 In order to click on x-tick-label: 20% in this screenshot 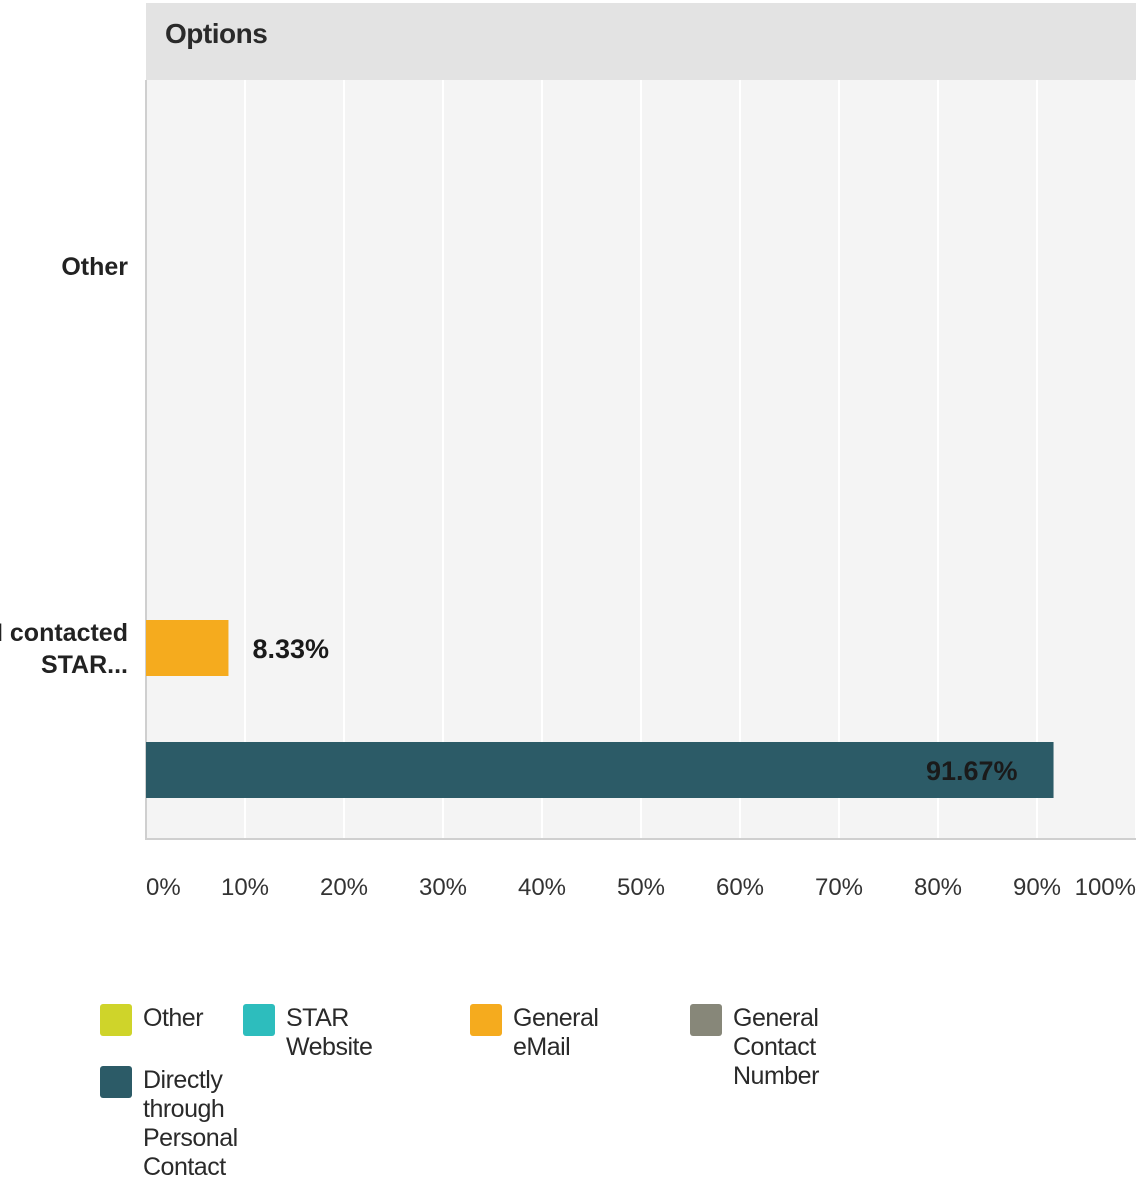, I will do `click(344, 887)`.